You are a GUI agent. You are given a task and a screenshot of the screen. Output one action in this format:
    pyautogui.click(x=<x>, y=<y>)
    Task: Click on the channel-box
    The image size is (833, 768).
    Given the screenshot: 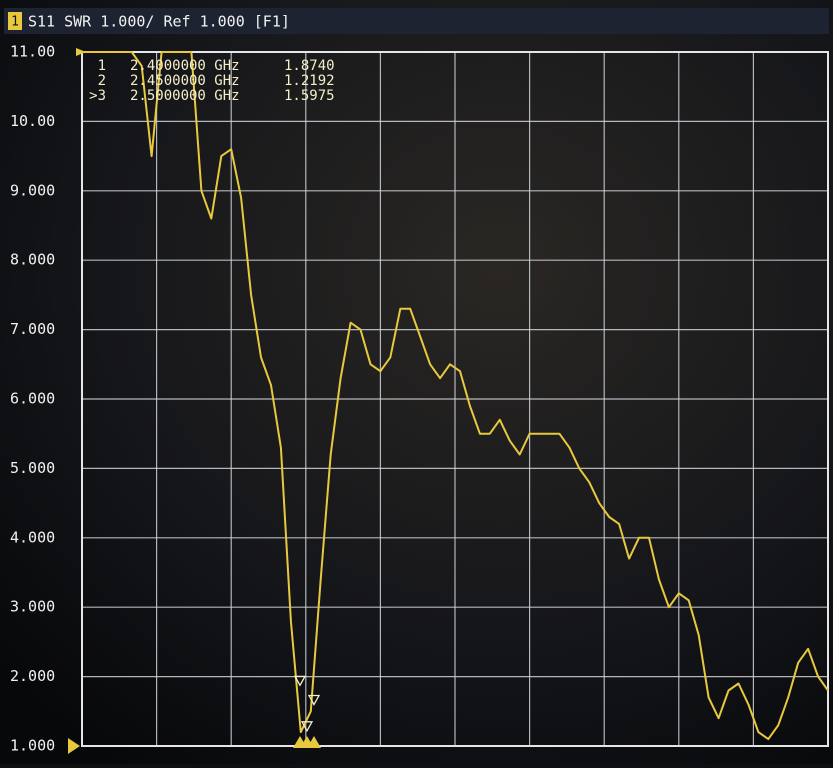 What is the action you would take?
    pyautogui.click(x=15, y=21)
    